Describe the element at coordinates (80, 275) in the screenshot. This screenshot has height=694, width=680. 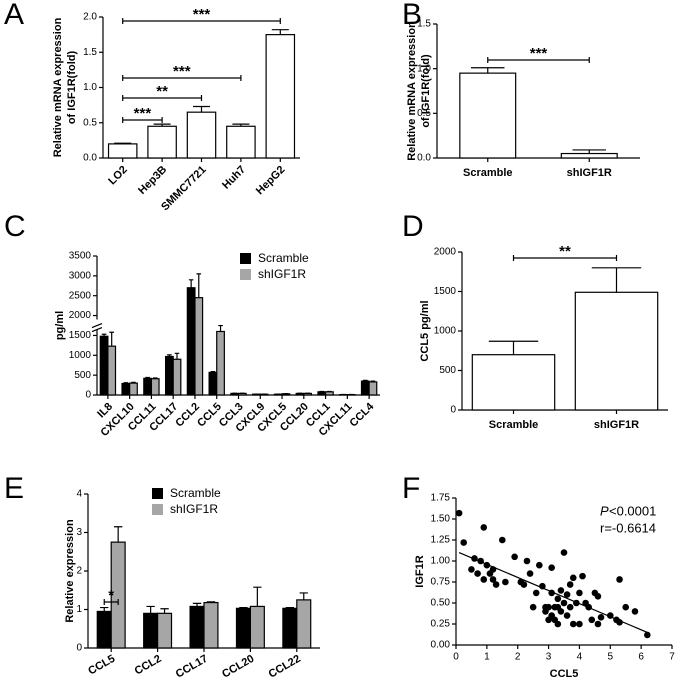
I see `y-tick-label: 3000` at that location.